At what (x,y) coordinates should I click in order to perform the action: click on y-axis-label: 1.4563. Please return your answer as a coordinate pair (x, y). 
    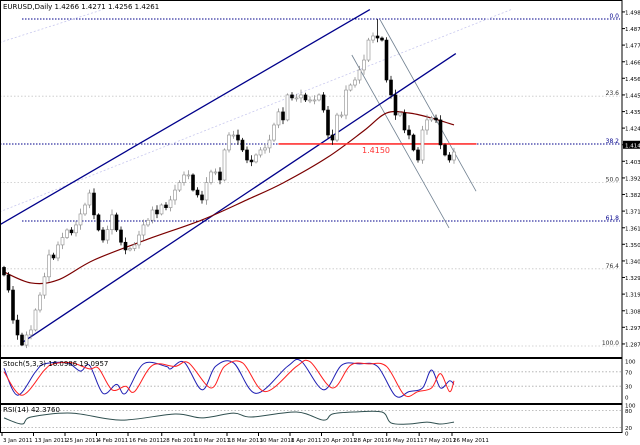
    Looking at the image, I should click on (632, 80).